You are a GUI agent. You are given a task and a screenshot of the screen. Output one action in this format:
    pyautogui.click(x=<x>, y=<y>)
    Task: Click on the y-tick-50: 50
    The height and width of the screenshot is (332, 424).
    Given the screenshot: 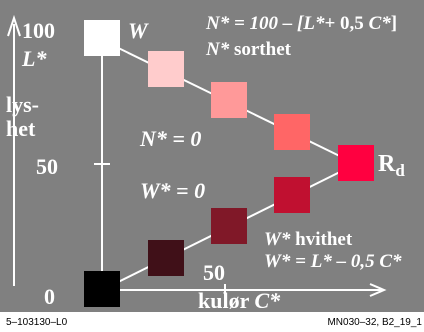 What is the action you would take?
    pyautogui.click(x=47, y=166)
    